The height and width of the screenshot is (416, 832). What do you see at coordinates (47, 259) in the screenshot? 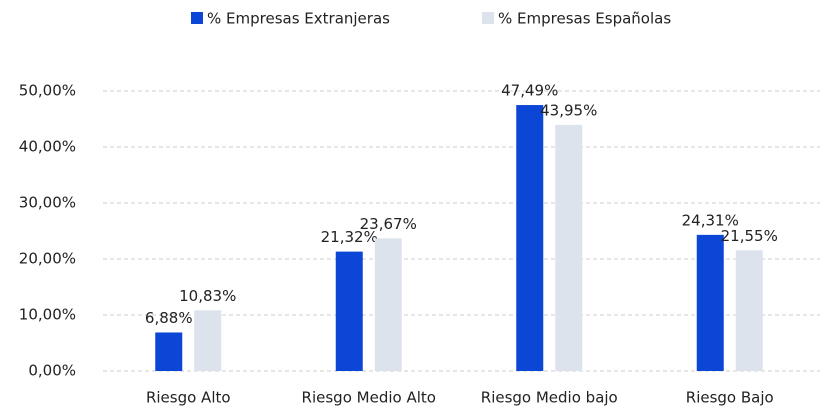
I see `y-tick-label: 20,00%` at bounding box center [47, 259].